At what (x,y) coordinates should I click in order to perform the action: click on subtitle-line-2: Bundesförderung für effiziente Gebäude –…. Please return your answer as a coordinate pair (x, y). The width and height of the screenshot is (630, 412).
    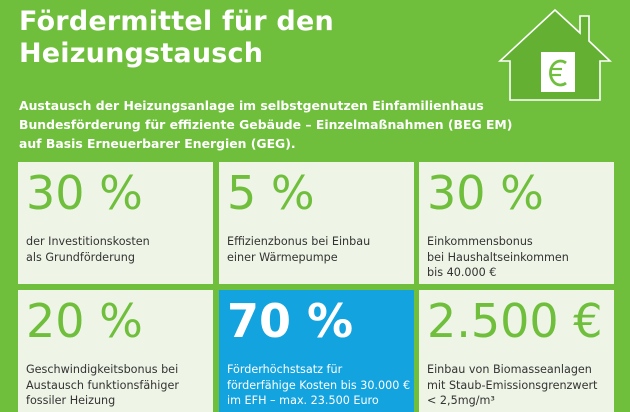
    Looking at the image, I should click on (266, 124).